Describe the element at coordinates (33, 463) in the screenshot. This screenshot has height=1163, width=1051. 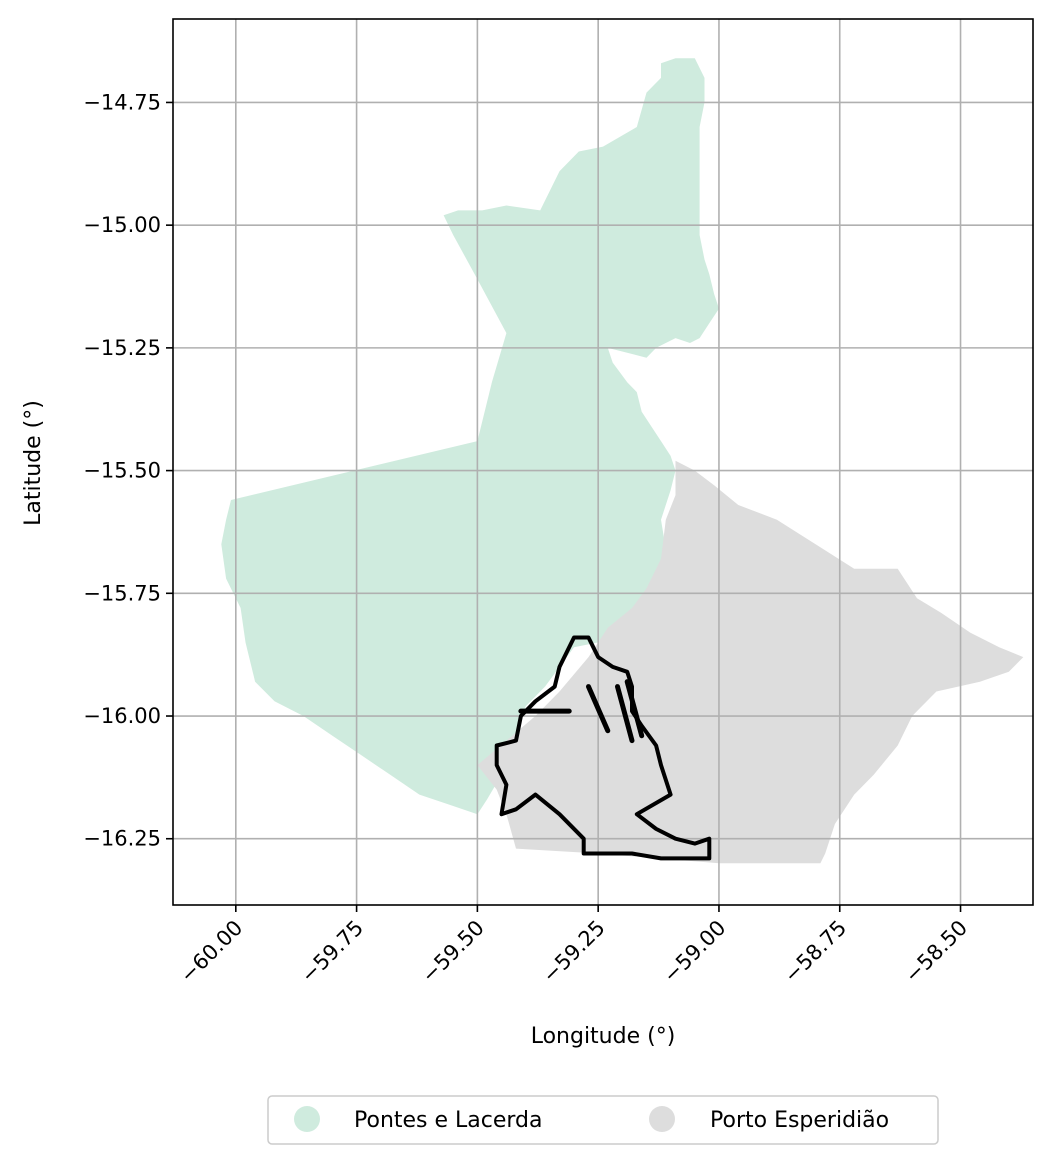
I see `y-axis-label: Latitude (°)` at that location.